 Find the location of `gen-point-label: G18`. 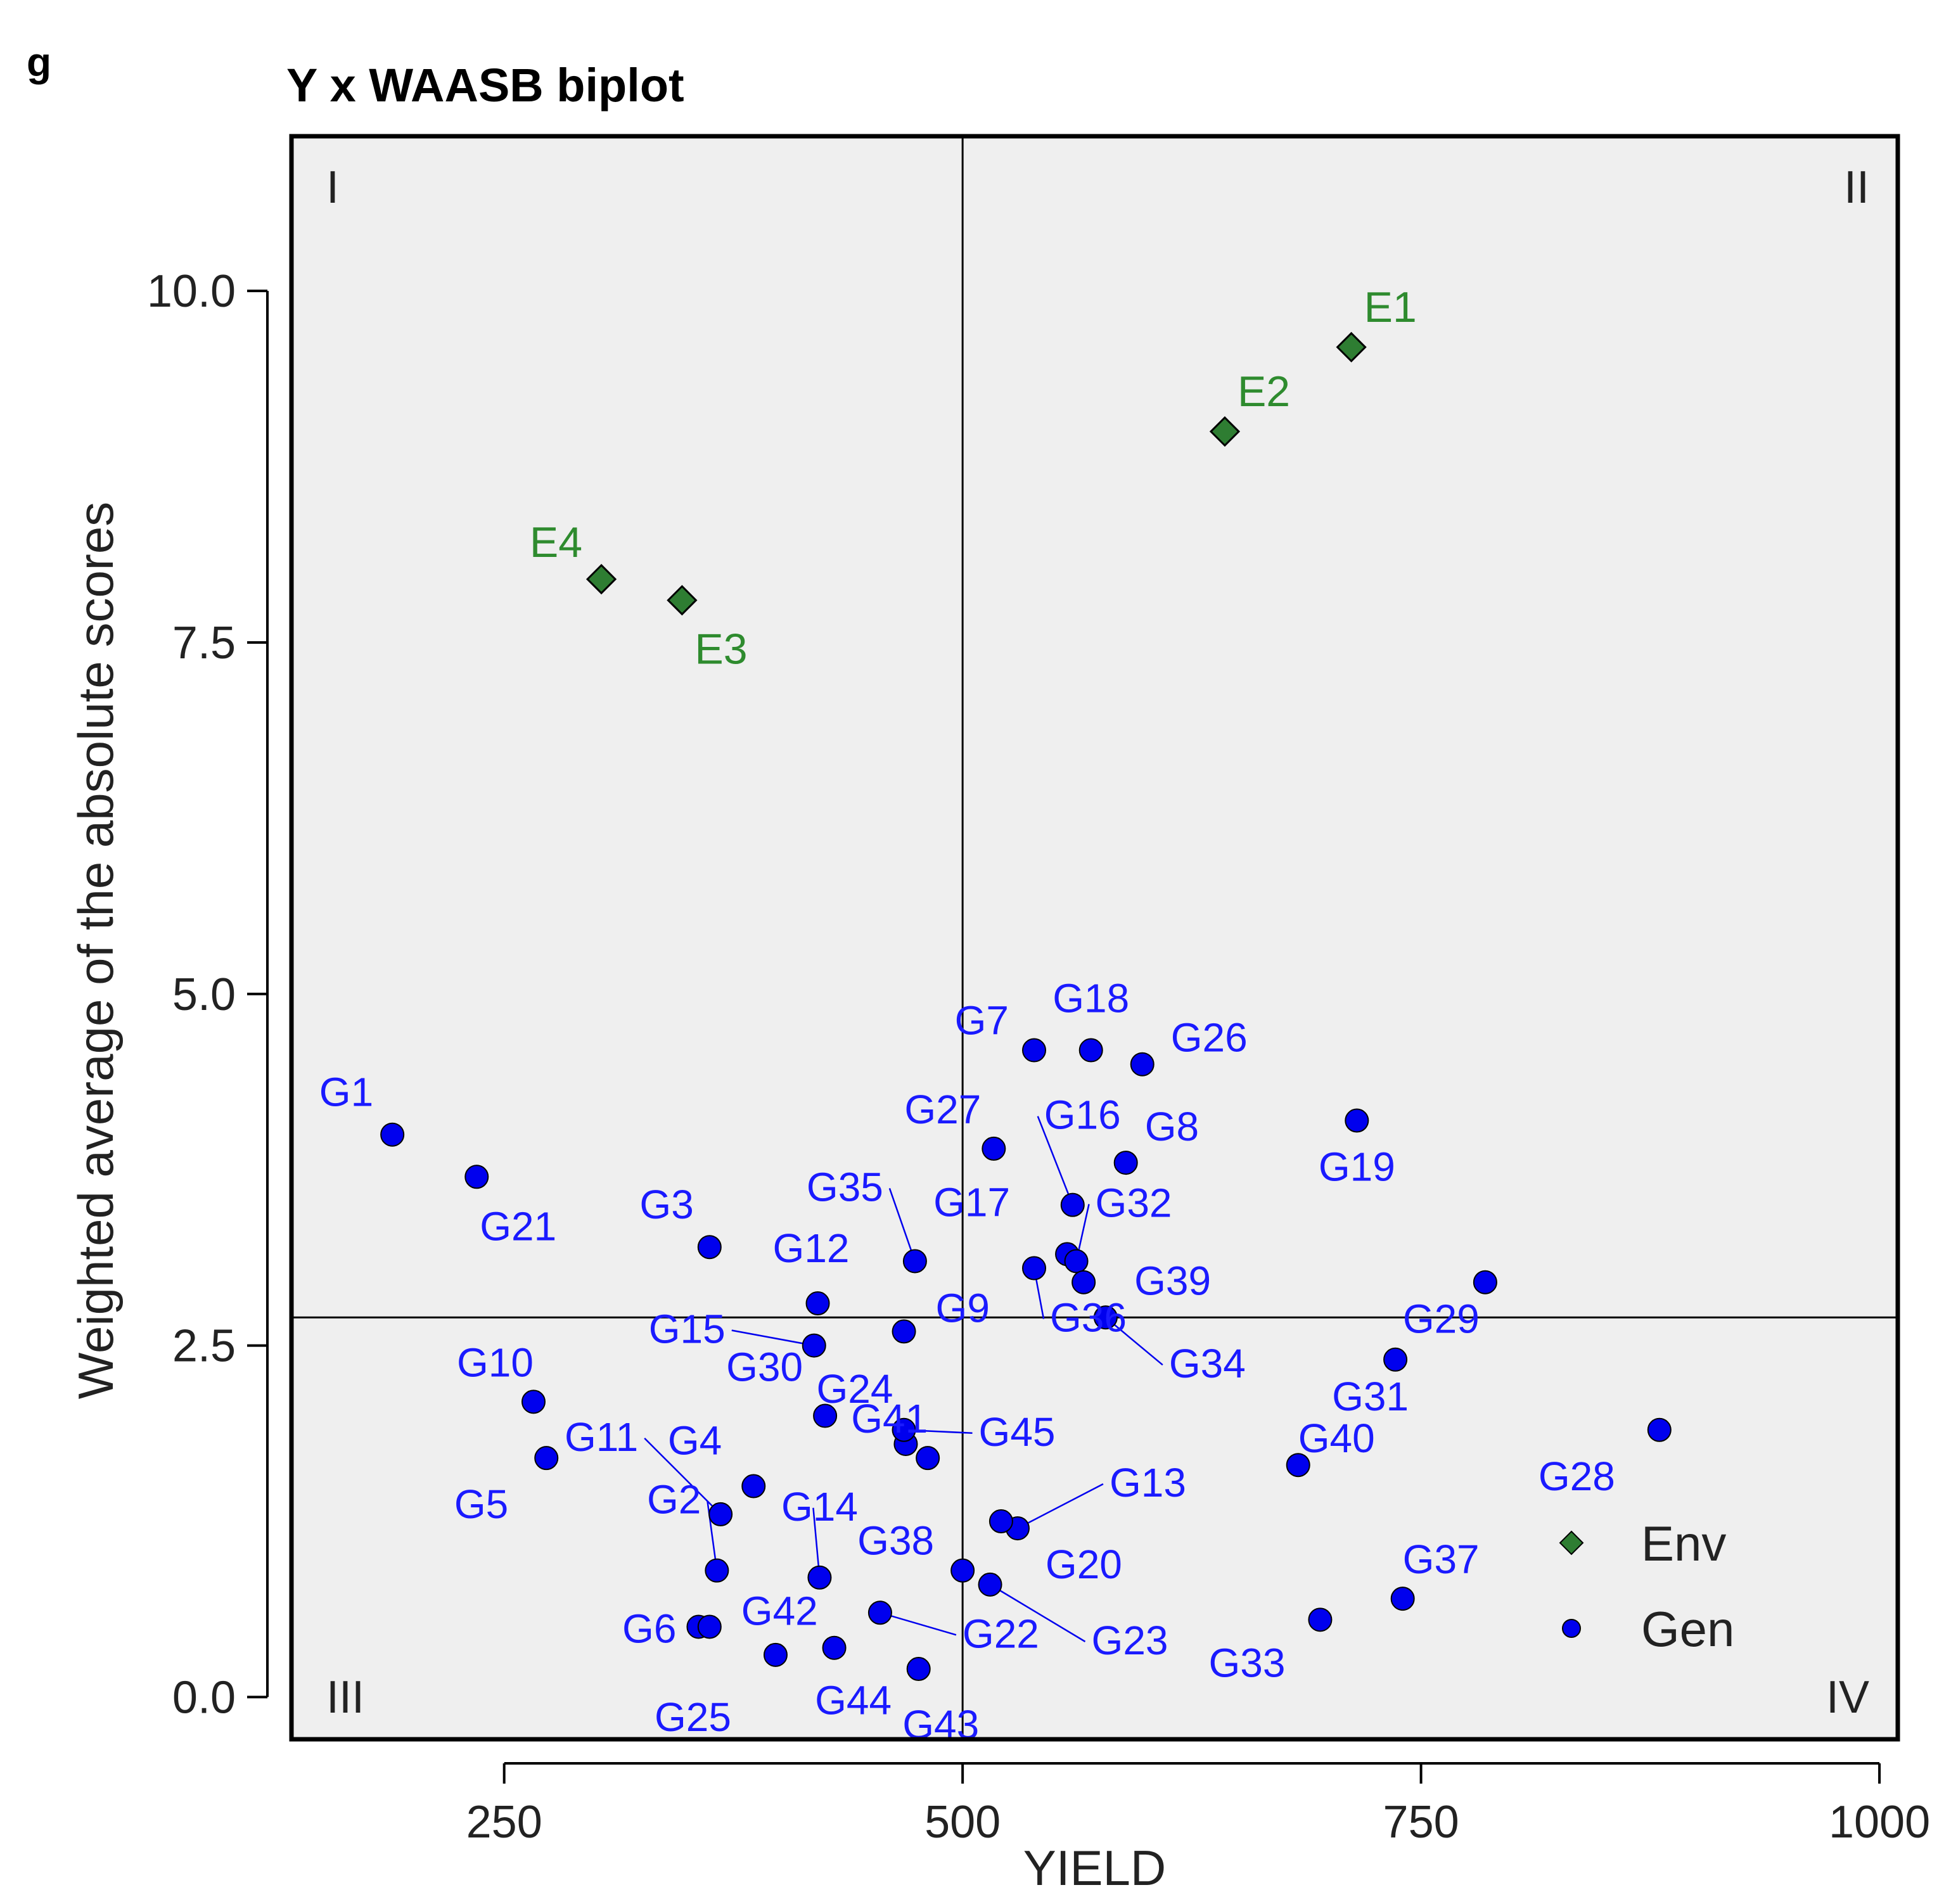

gen-point-label: G18 is located at coordinates (1090, 998).